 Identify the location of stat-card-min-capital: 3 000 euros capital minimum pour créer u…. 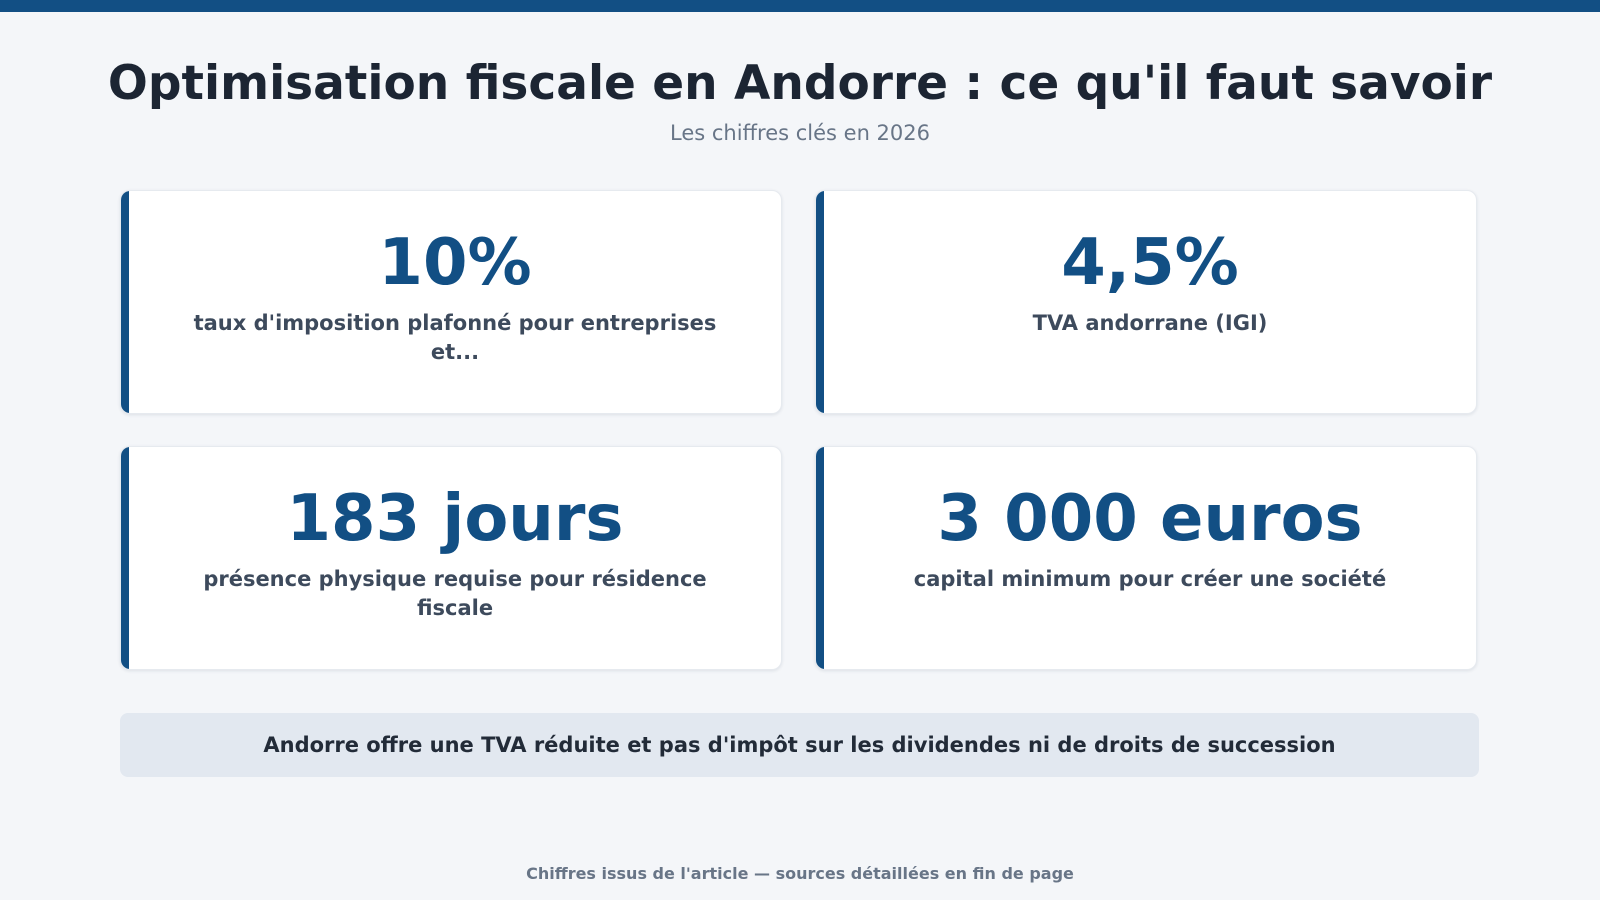
(1146, 558).